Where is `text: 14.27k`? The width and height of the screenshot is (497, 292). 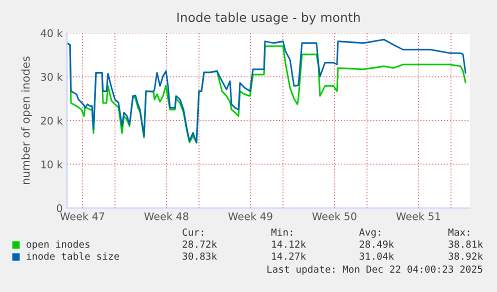
text: 14.27k is located at coordinates (289, 256).